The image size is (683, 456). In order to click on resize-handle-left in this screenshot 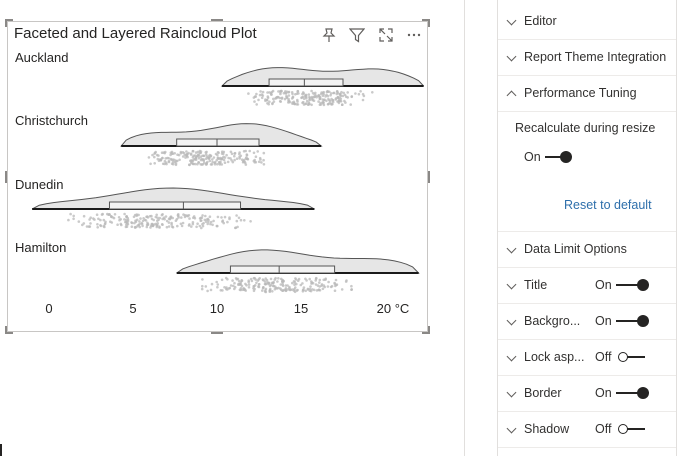, I will do `click(6, 177)`.